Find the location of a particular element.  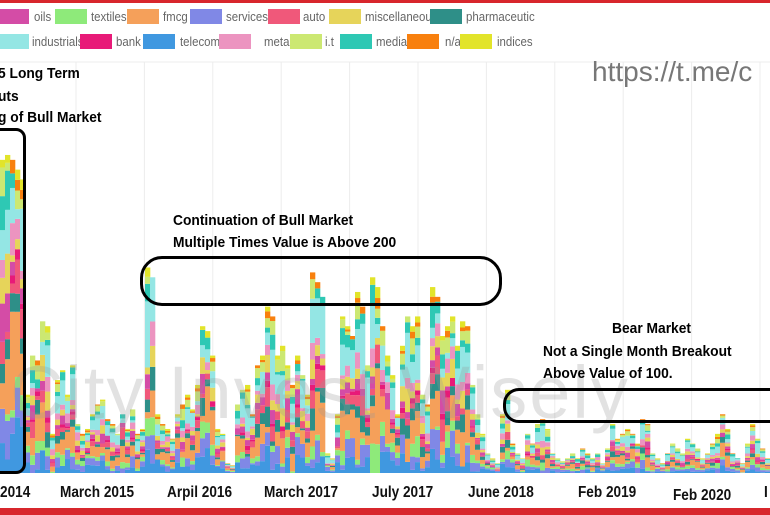

legend-label-miscellaneous: miscellaneous is located at coordinates (401, 16).